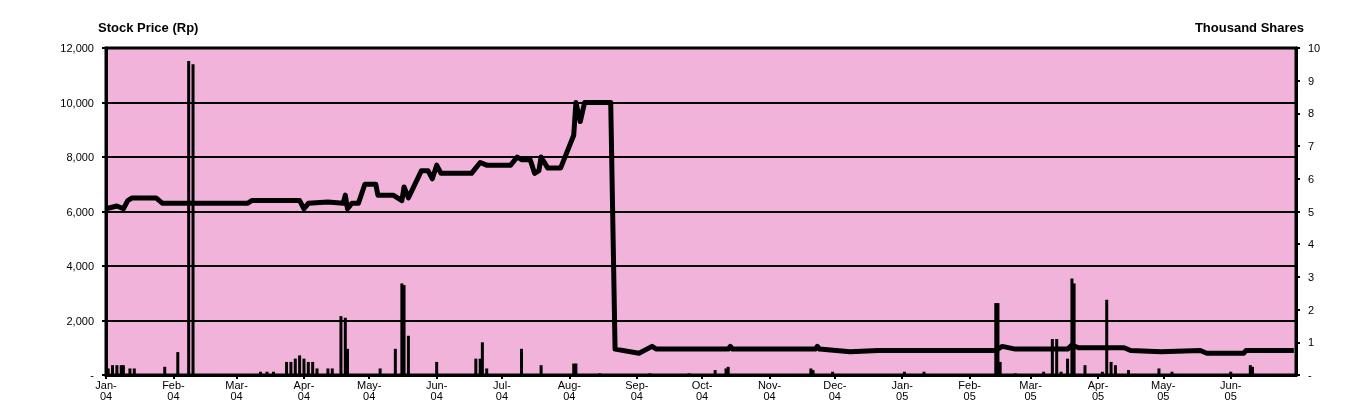  I want to click on x-tick-label: Apr- 04, so click(304, 390).